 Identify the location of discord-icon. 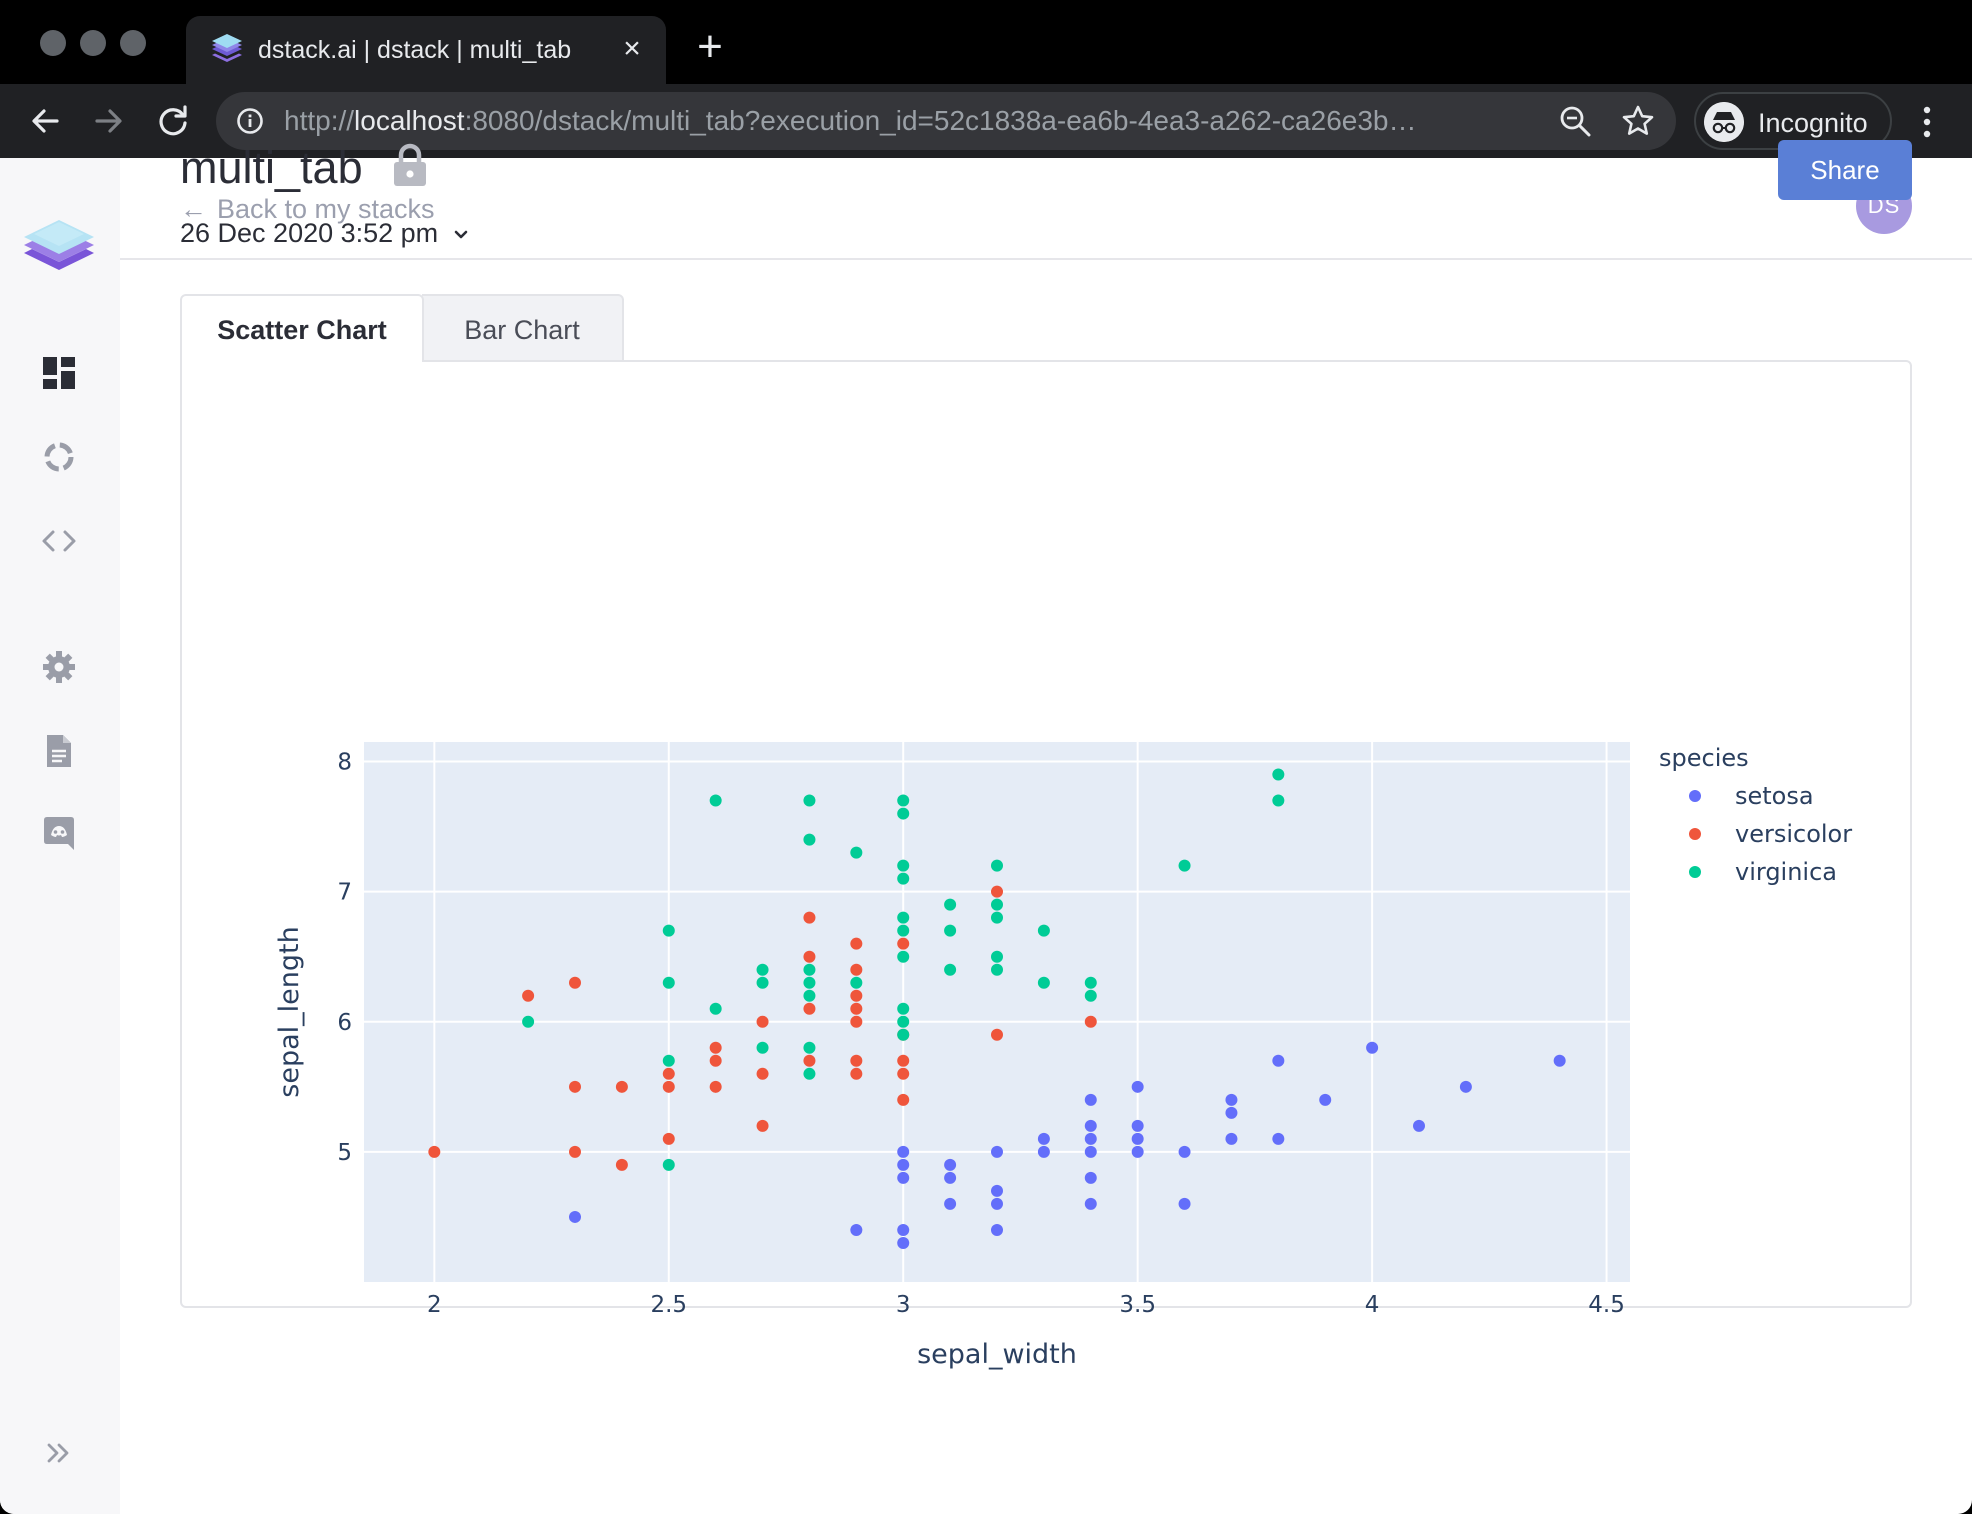
(59, 833).